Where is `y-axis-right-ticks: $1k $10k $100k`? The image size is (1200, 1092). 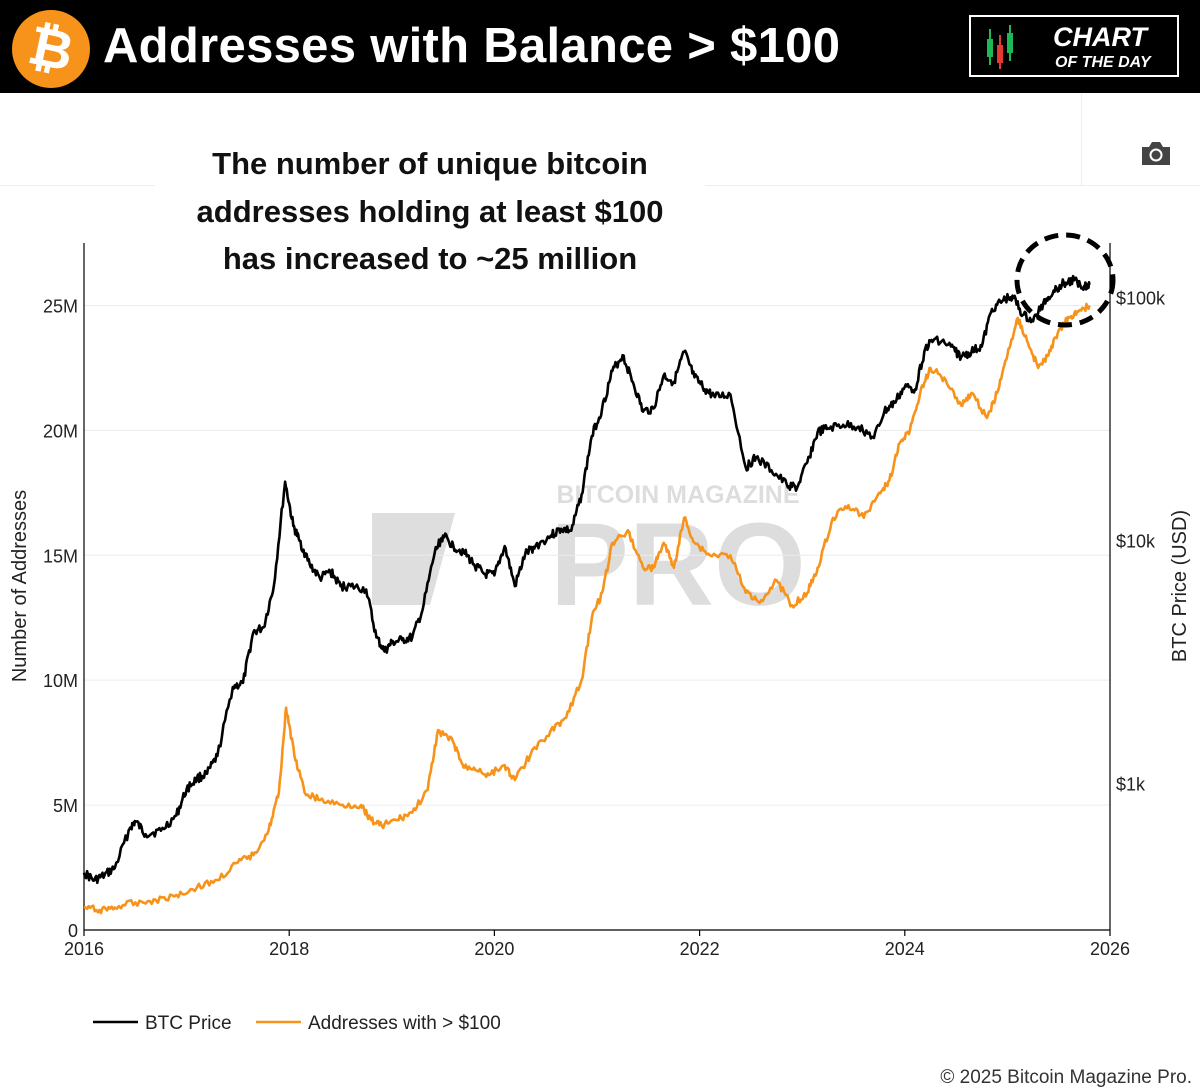 y-axis-right-ticks: $1k $10k $100k is located at coordinates (1141, 542).